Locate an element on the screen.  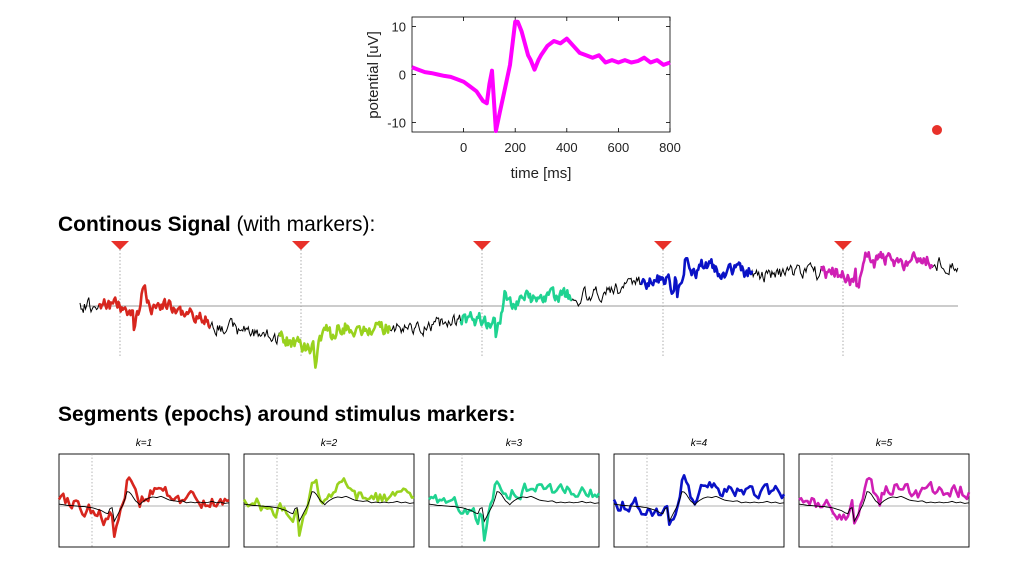
continuous-signal-heading: Continous Signal (with markers): is located at coordinates (216, 225).